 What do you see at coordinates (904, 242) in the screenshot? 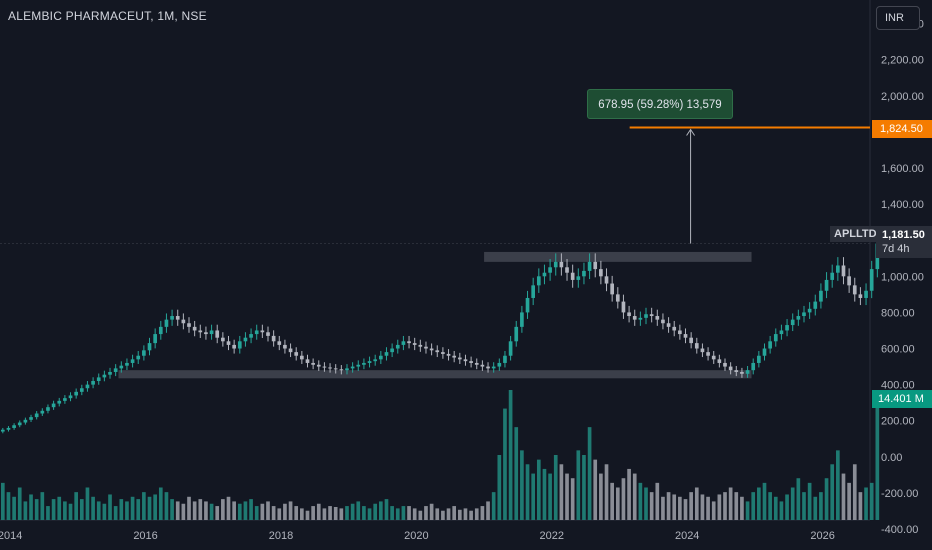
I see `last-price-tag: 1,181.50 7d 4h` at bounding box center [904, 242].